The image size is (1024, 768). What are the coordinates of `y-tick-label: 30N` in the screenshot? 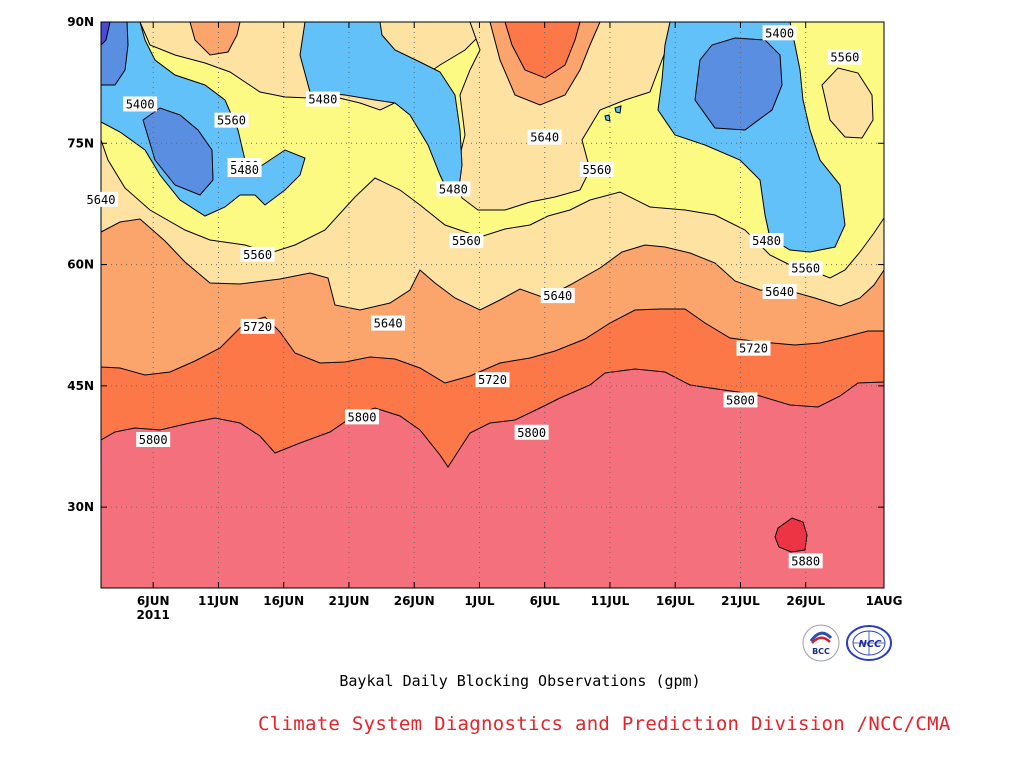 It's located at (80, 507).